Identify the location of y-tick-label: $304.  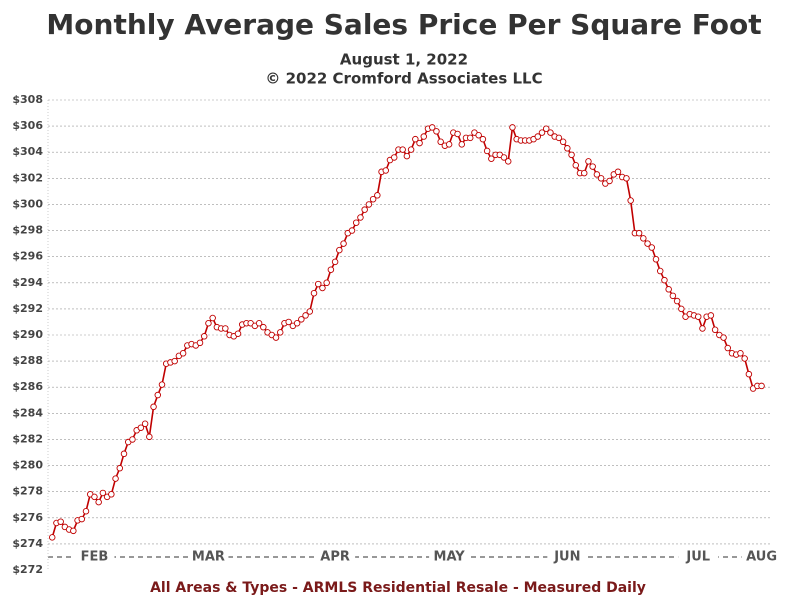
(27, 151).